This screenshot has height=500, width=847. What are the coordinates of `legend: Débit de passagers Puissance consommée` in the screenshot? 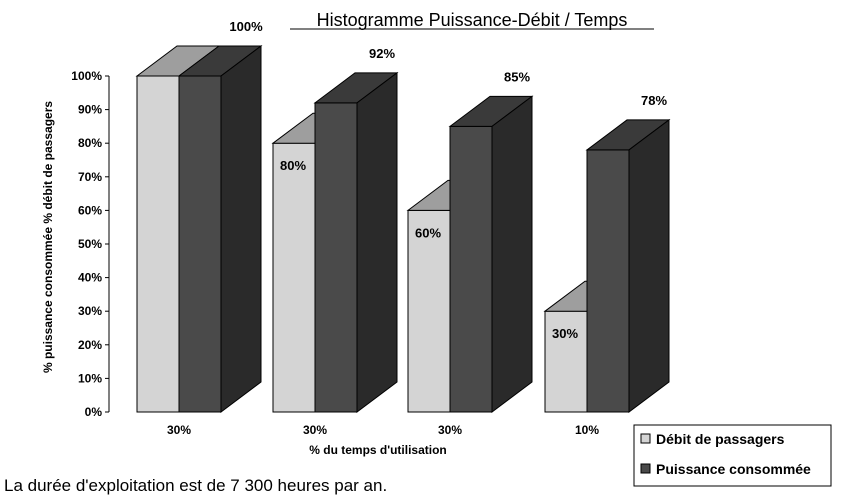 It's located at (732, 455).